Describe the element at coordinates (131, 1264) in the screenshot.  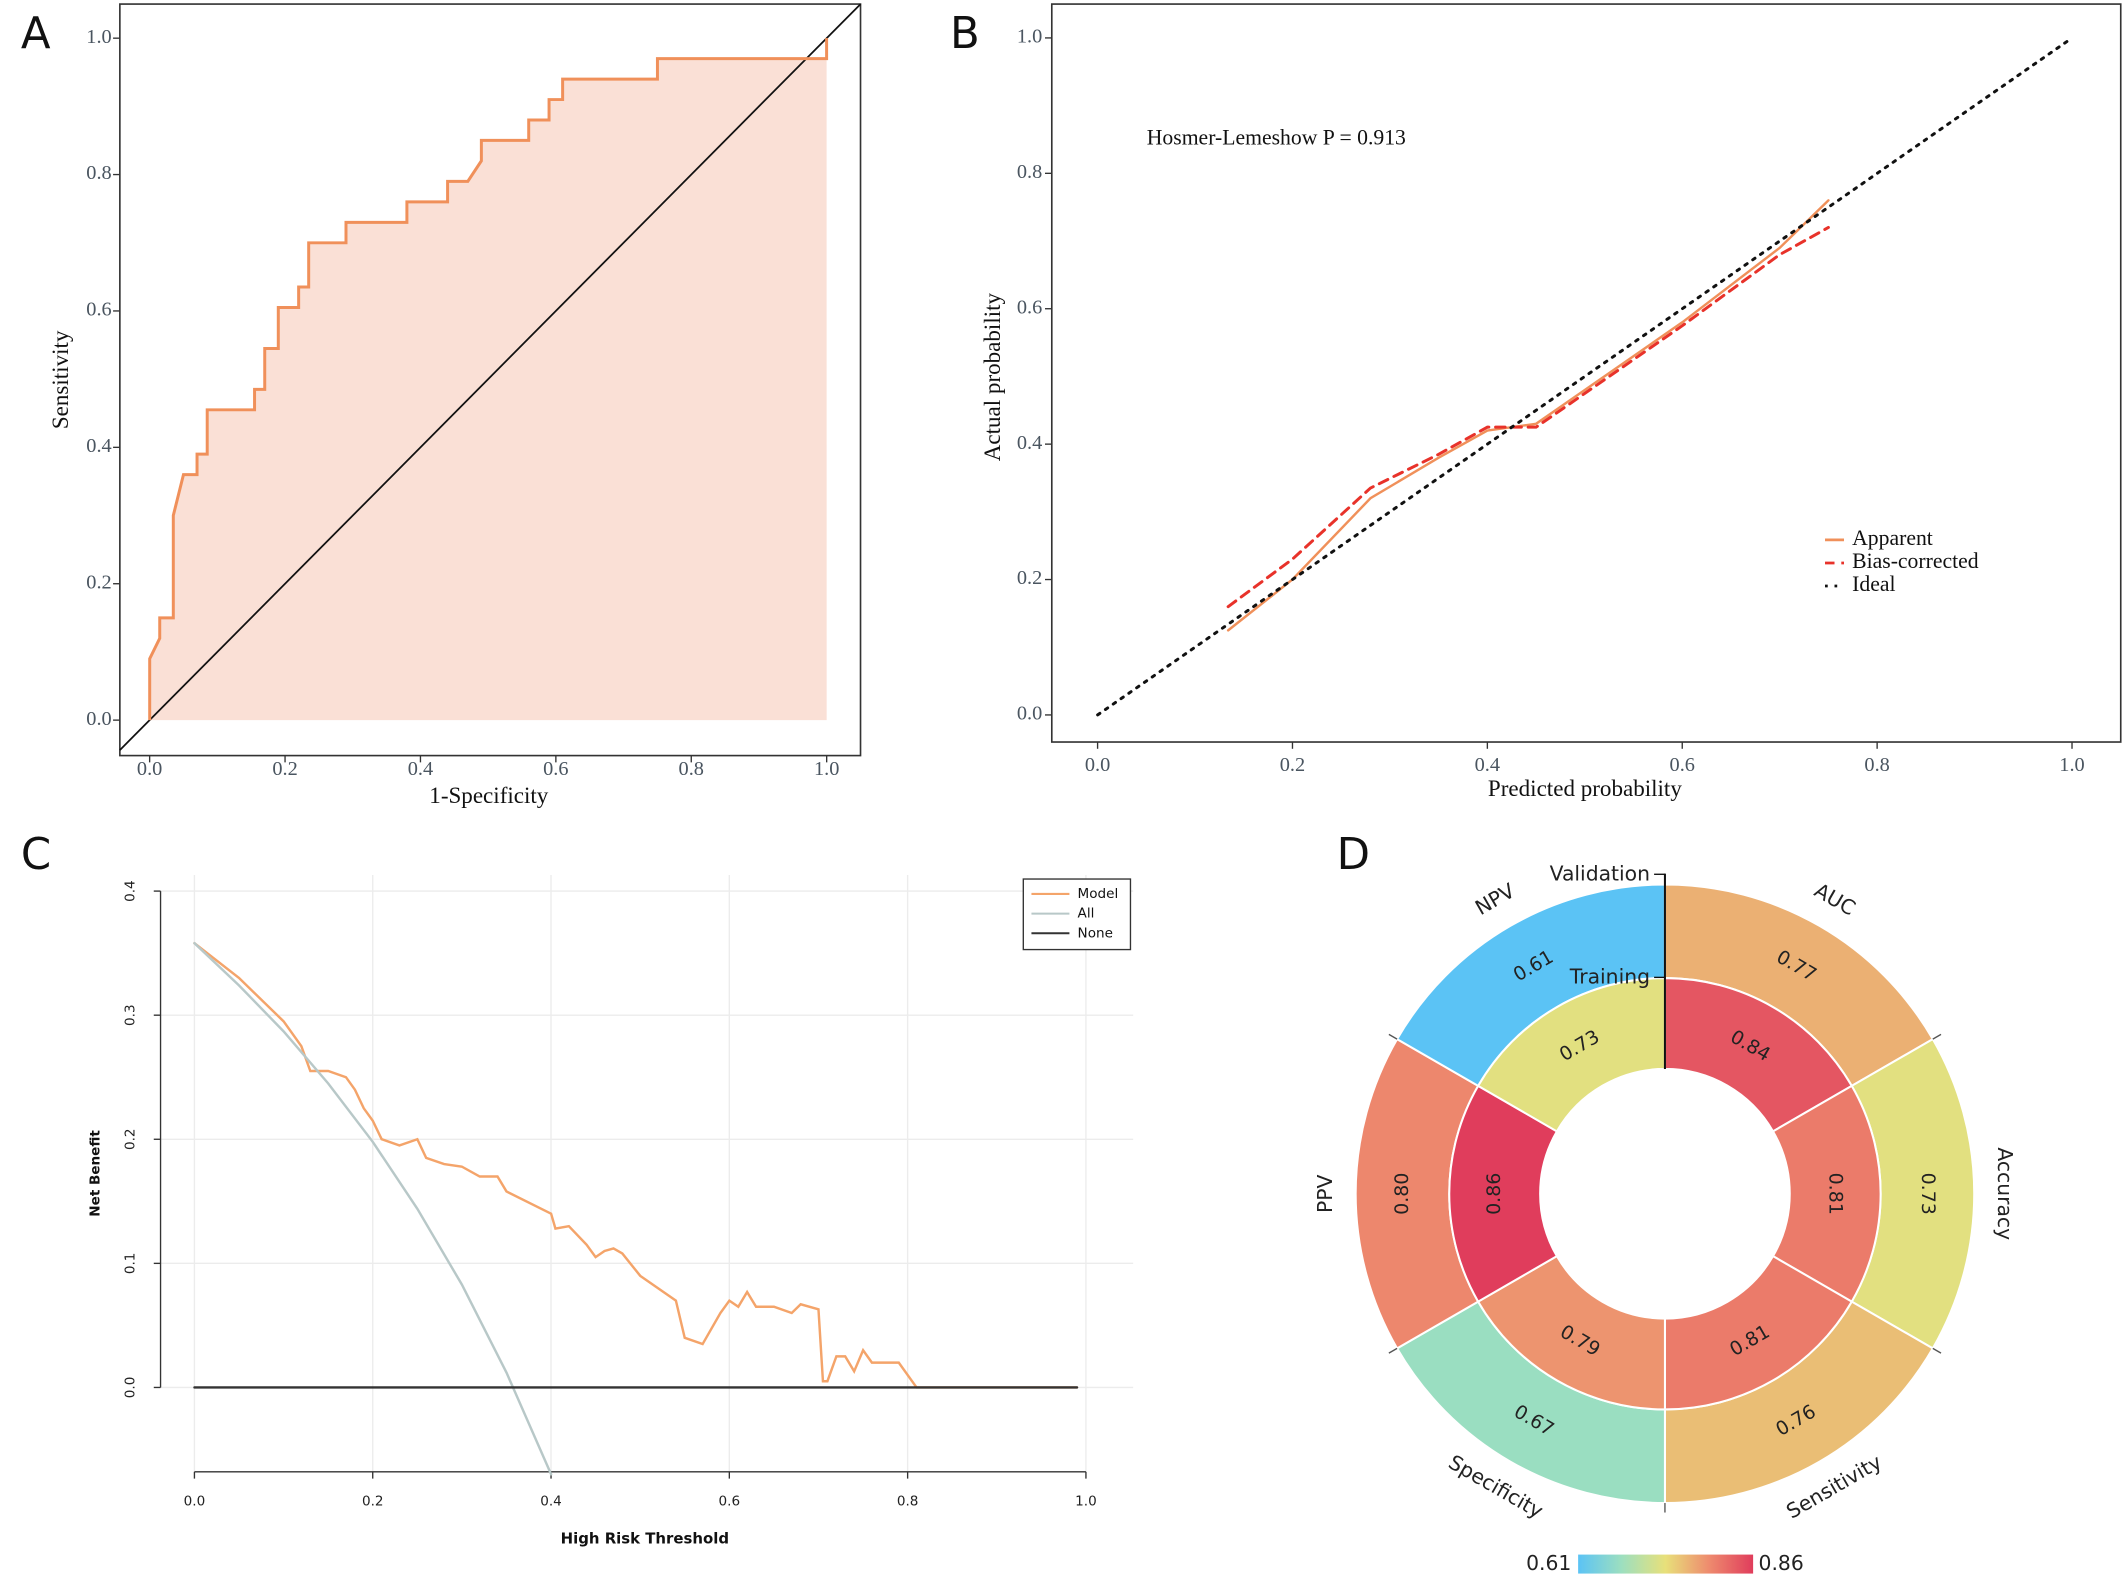
I see `y-tick-label: 0.1` at that location.